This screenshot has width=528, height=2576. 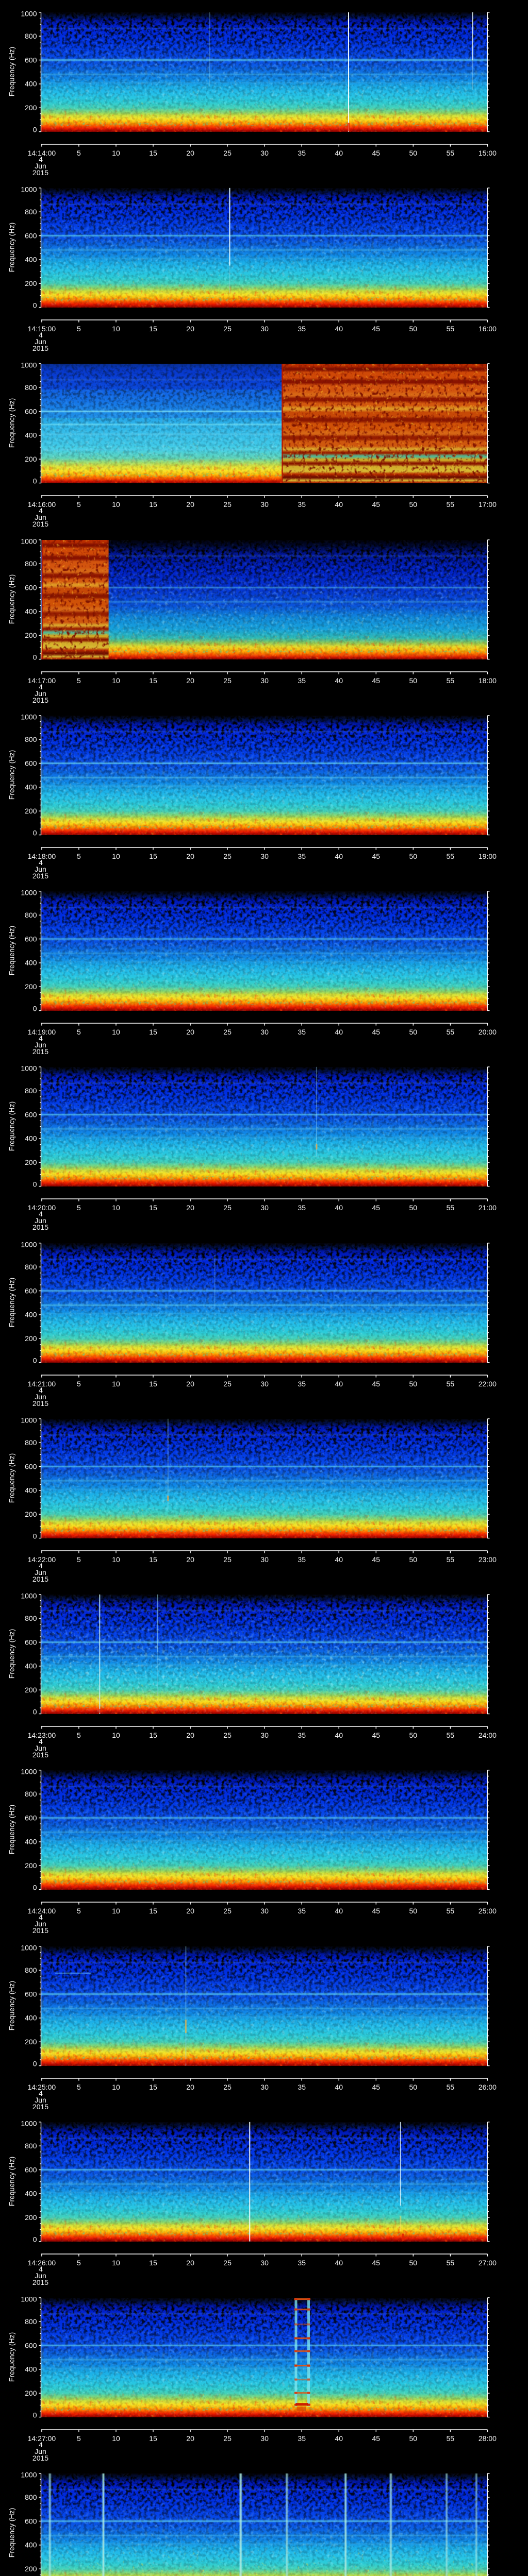 What do you see at coordinates (42, 2087) in the screenshot?
I see `svg-text: 14:25:00` at bounding box center [42, 2087].